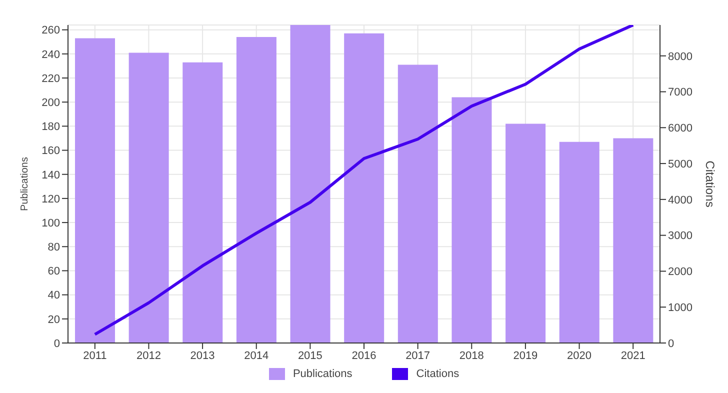 The image size is (728, 393). What do you see at coordinates (680, 308) in the screenshot?
I see `y2-tick-label: 1000` at bounding box center [680, 308].